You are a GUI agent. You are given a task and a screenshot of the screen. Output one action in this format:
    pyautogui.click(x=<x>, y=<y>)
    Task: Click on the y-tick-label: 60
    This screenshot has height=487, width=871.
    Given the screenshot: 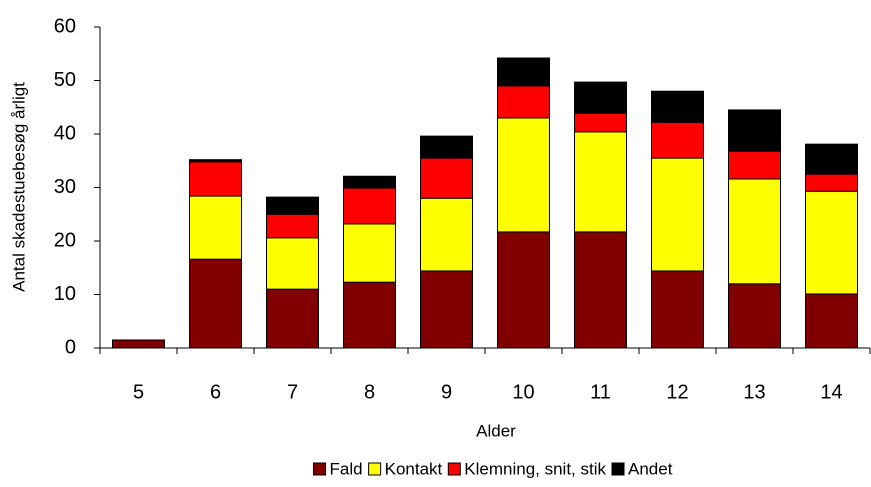 What is the action you would take?
    pyautogui.click(x=65, y=26)
    